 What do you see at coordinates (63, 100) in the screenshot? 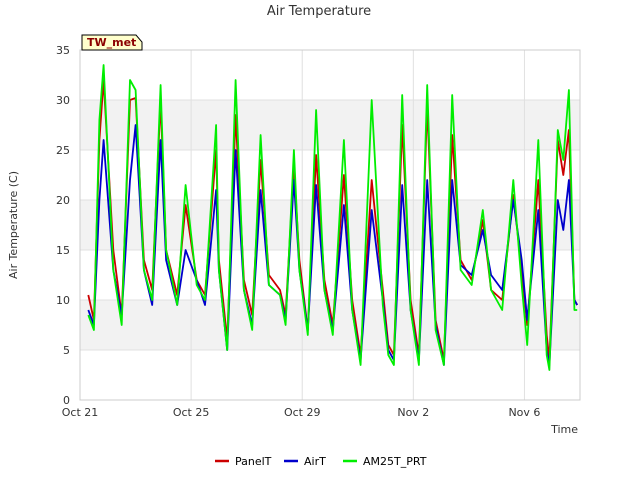
I see `y-tick-label: 30` at bounding box center [63, 100].